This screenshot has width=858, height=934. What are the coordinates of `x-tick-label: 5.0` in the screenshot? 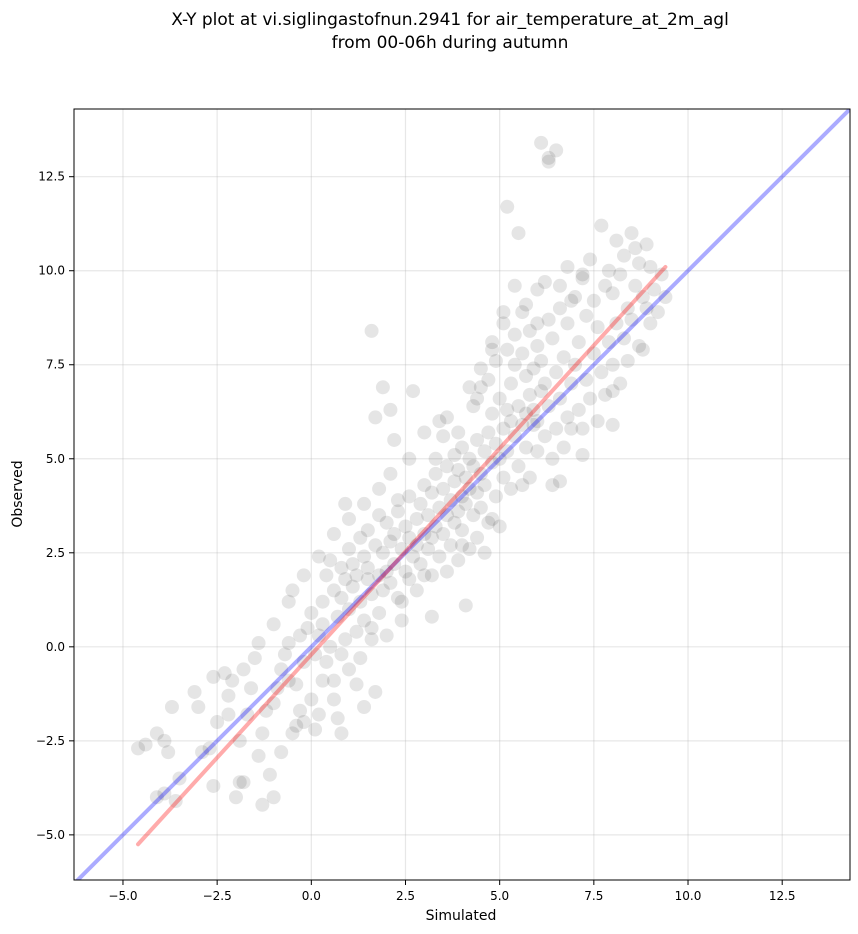 It's located at (499, 896).